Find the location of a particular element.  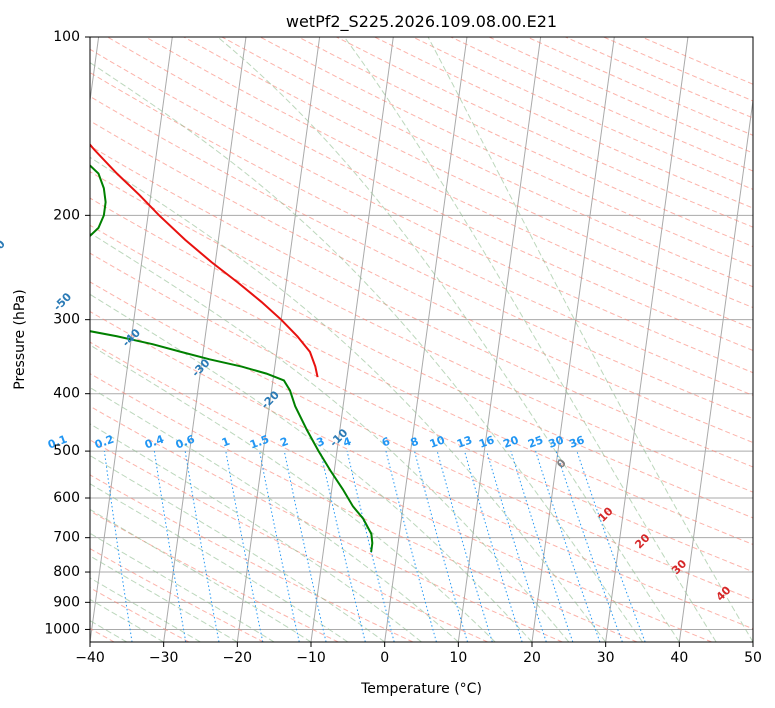

x-tick-label: 0 is located at coordinates (384, 658).